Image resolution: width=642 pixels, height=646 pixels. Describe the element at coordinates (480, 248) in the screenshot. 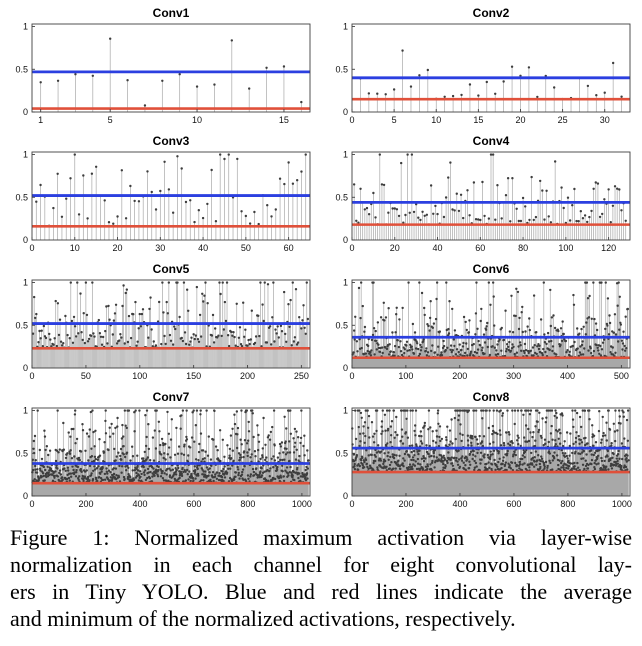

I see `x-tick-label: 60` at that location.